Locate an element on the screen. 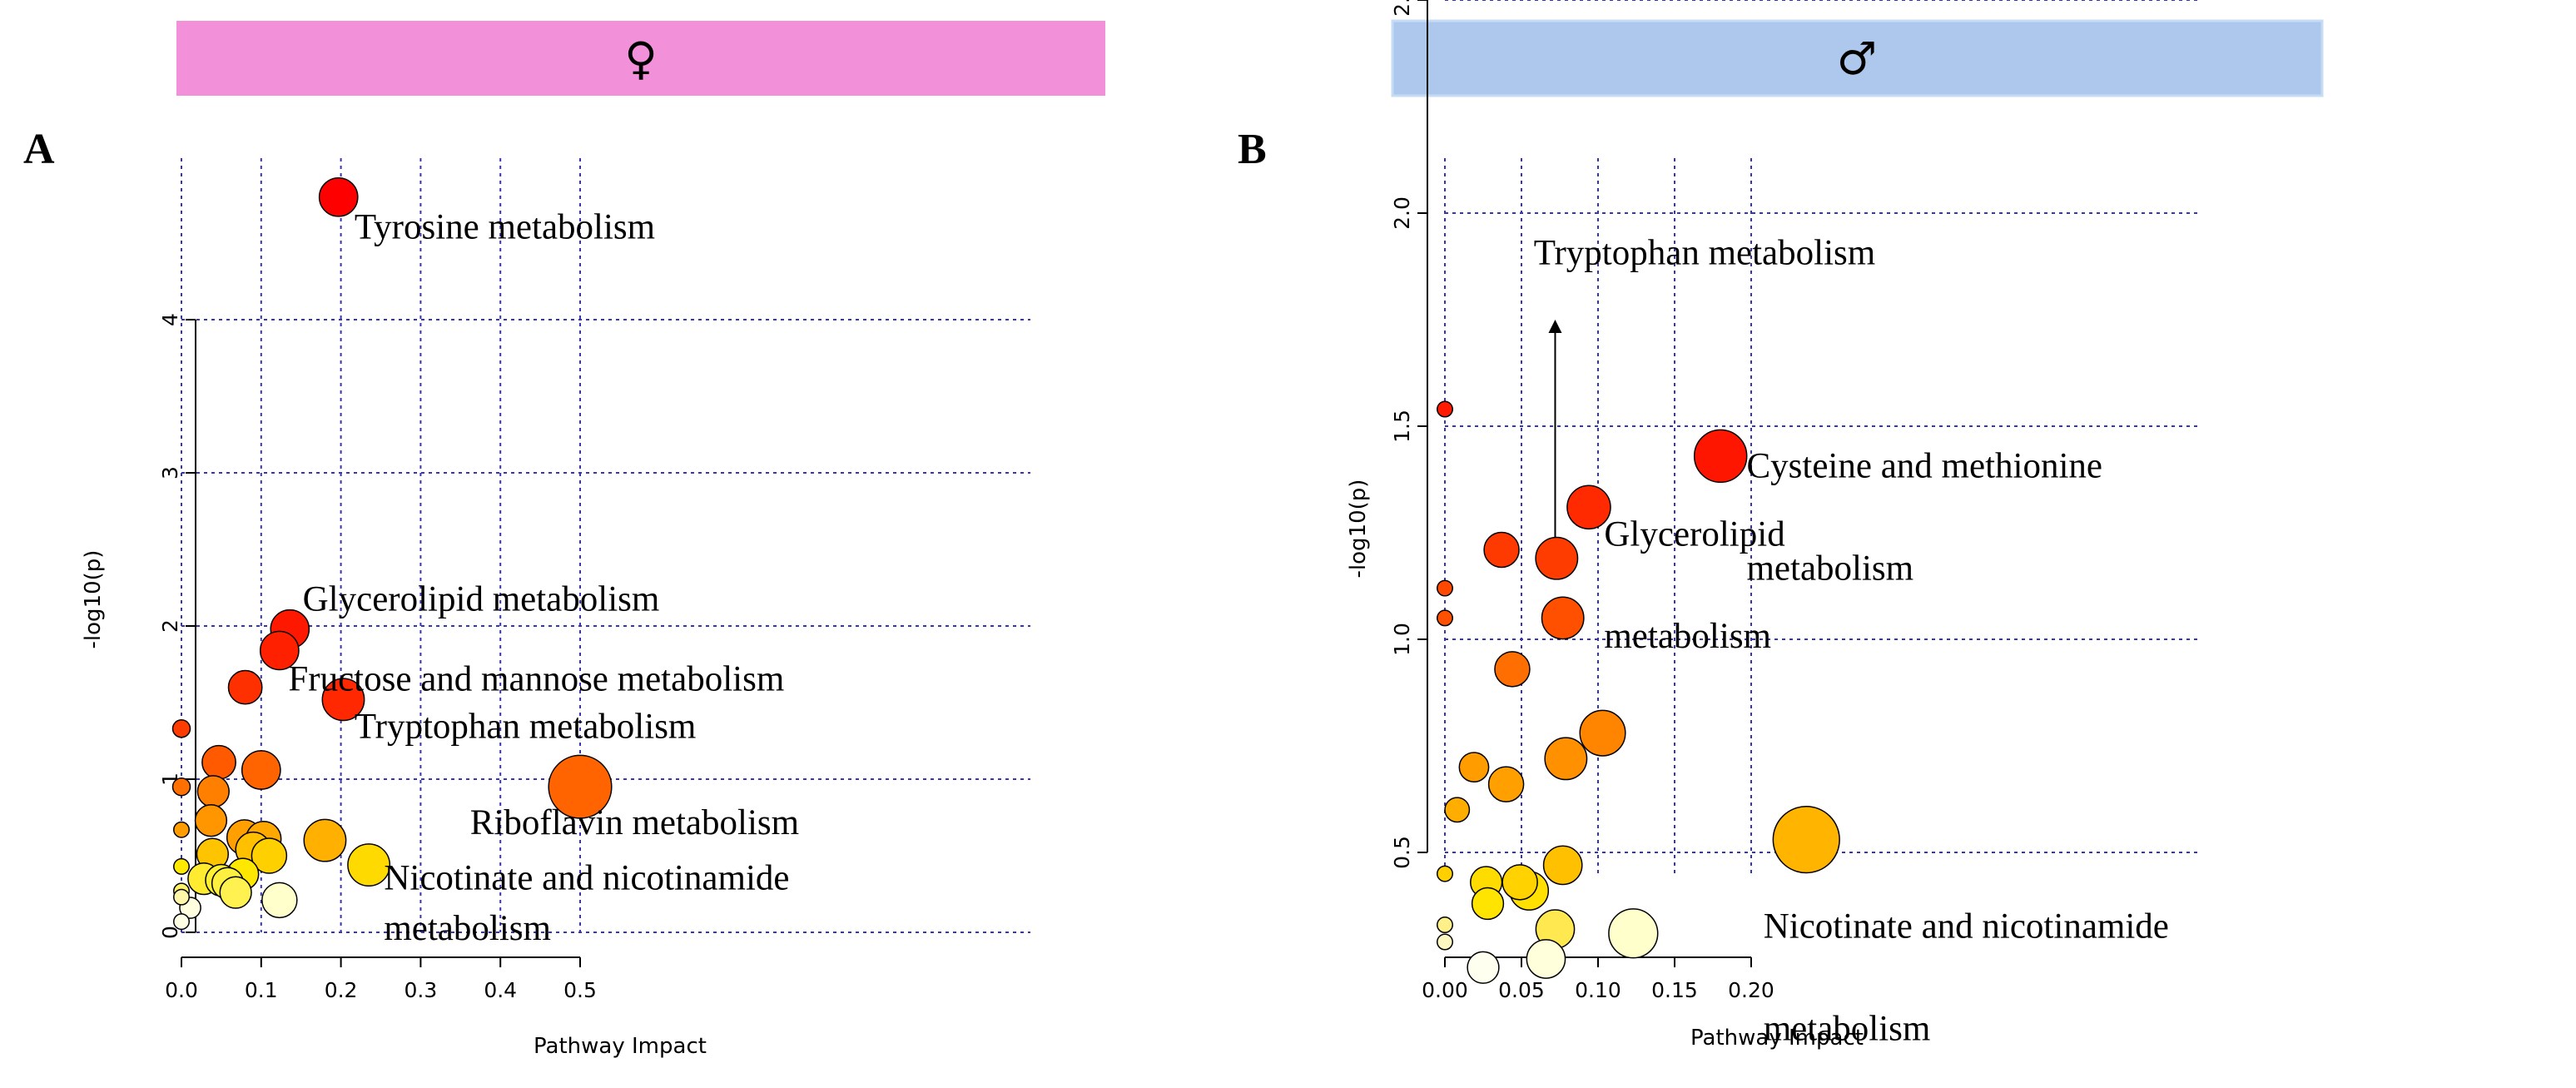 This screenshot has height=1088, width=2576. annotation-label-b-7: Nicotinate and nicotinamide is located at coordinates (1966, 926).